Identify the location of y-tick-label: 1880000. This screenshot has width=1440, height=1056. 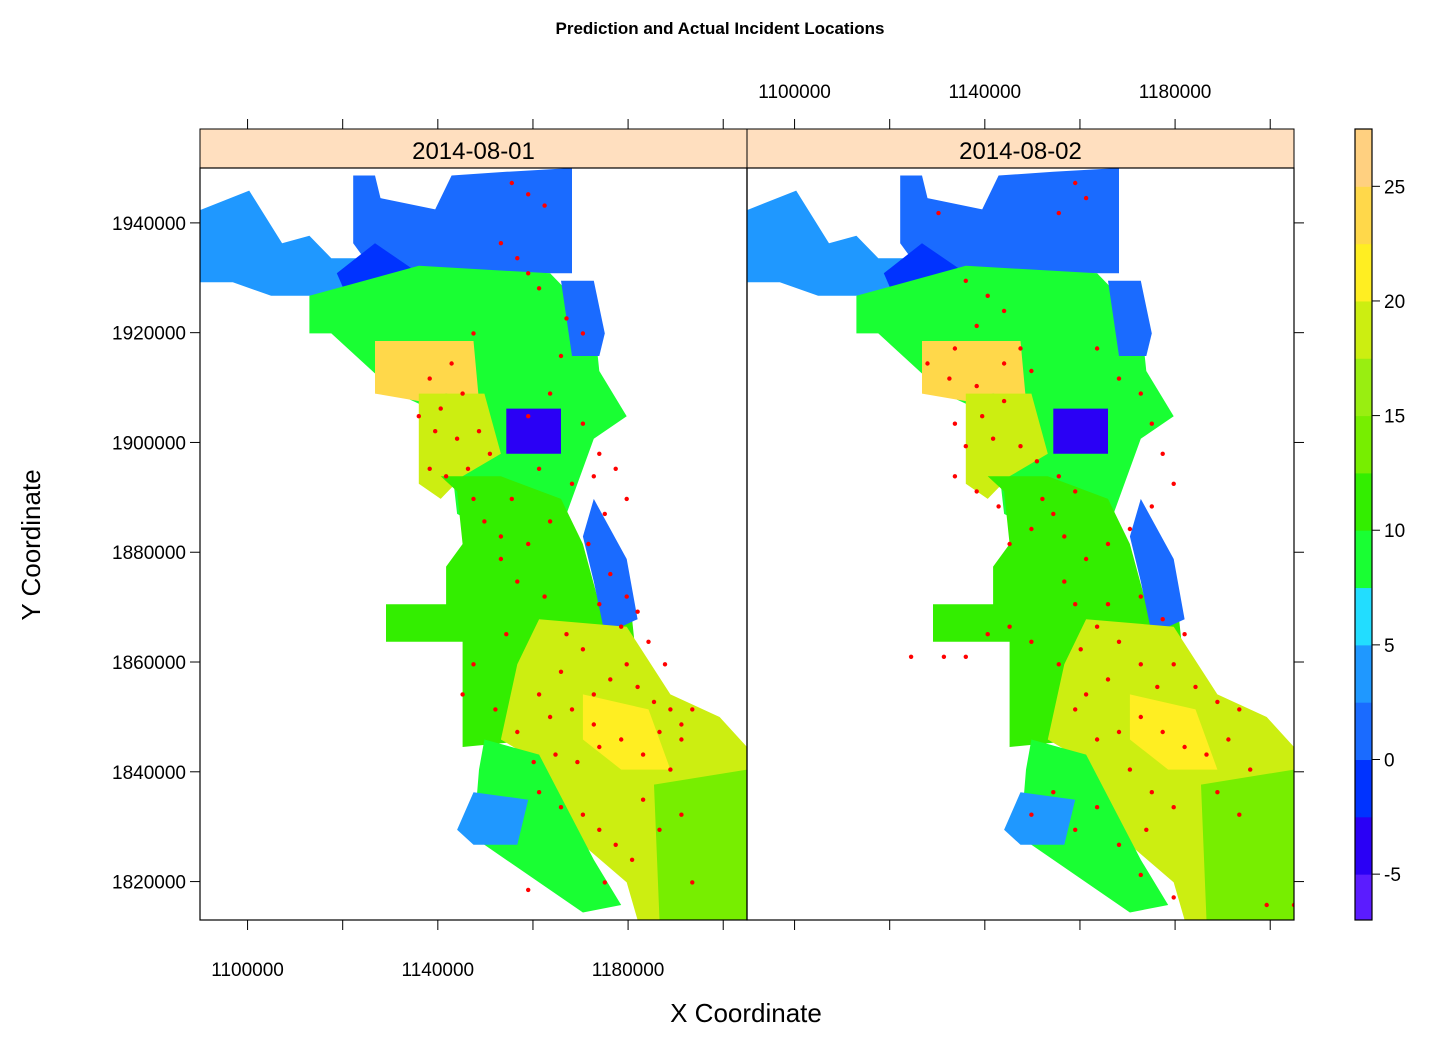
(149, 553).